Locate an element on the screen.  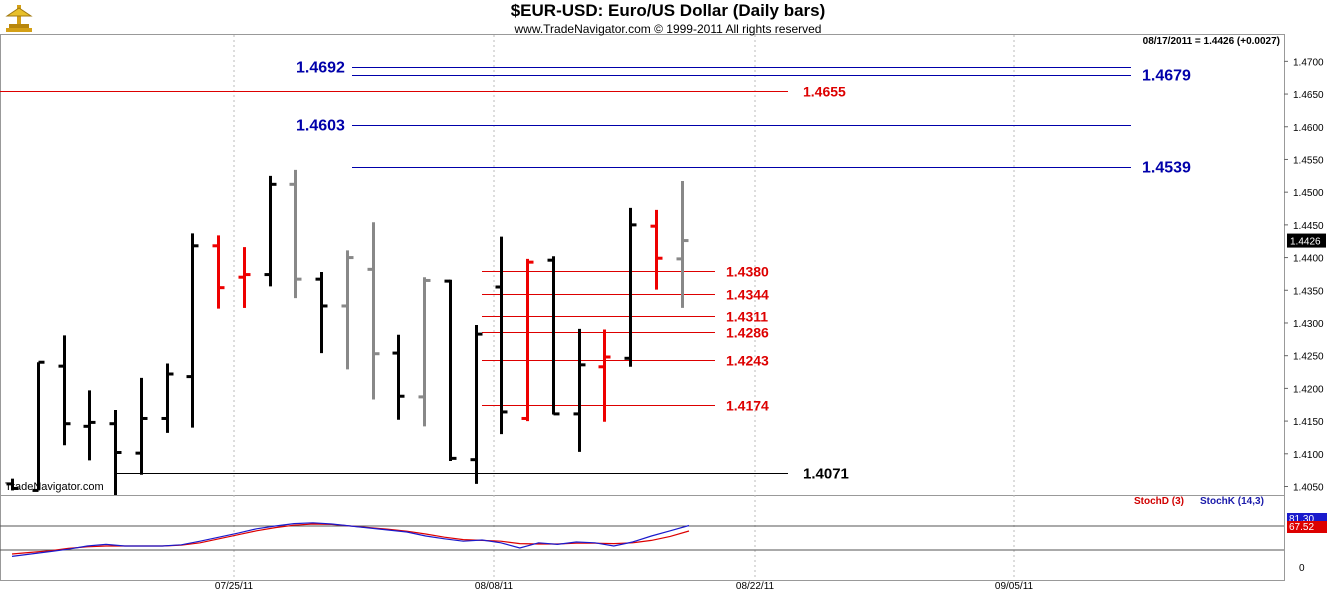
level-label-1.4174: 1.4174 is located at coordinates (747, 406).